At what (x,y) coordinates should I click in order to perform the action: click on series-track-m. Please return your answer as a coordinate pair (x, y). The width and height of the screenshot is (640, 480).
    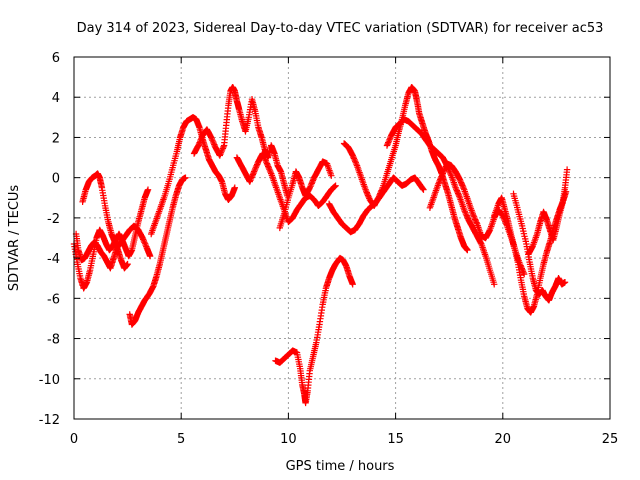
    Looking at the image, I should click on (477, 219).